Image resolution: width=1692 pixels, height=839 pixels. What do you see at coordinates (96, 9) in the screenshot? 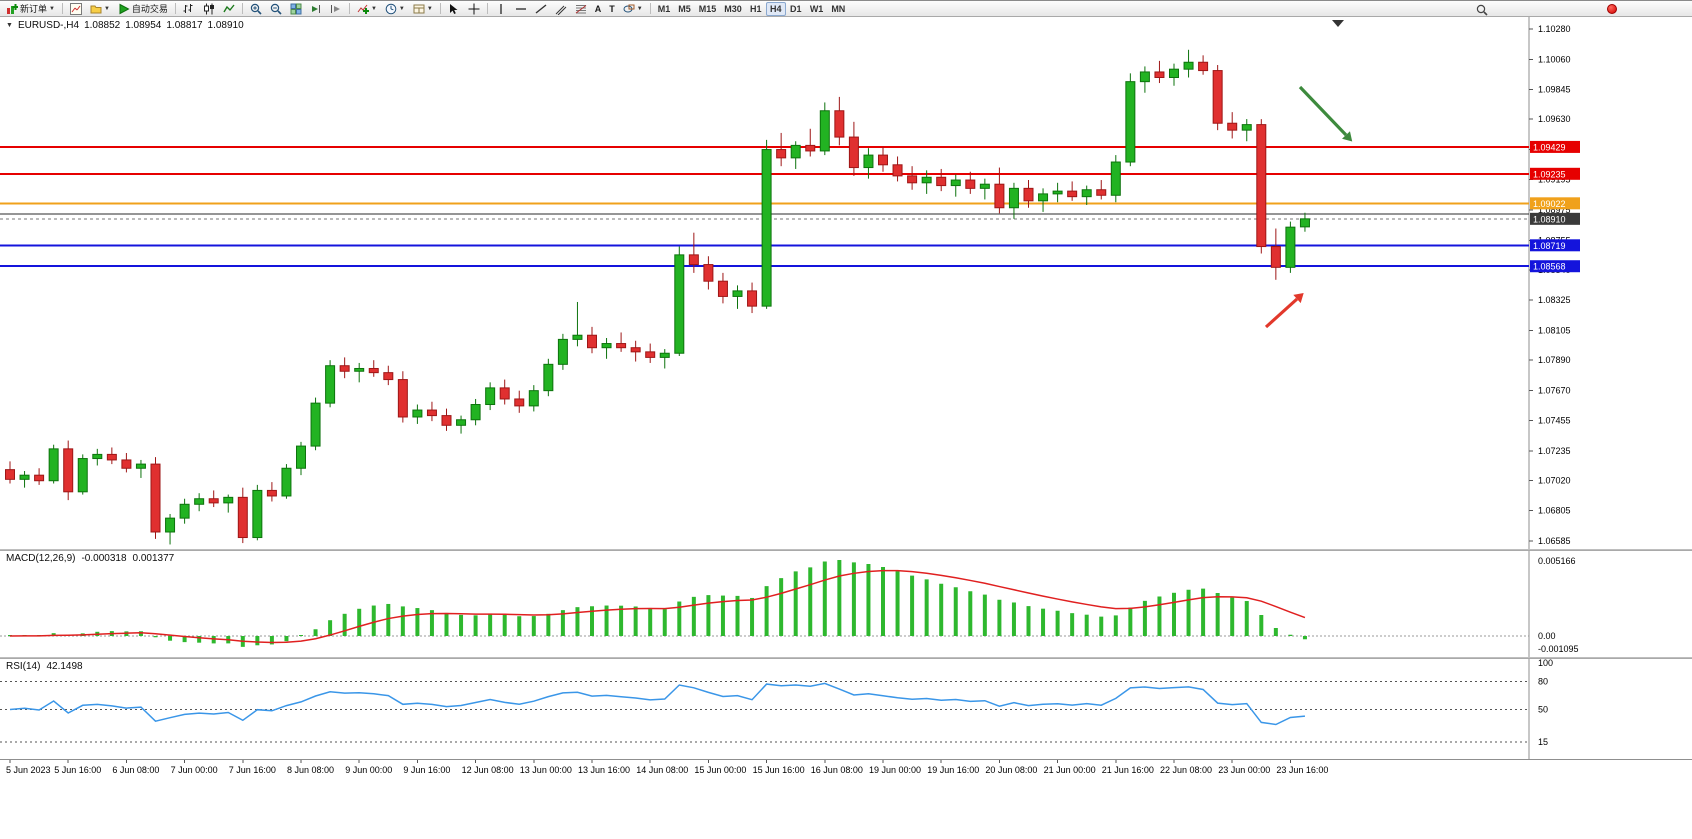
I see `profiles-folder-icon` at bounding box center [96, 9].